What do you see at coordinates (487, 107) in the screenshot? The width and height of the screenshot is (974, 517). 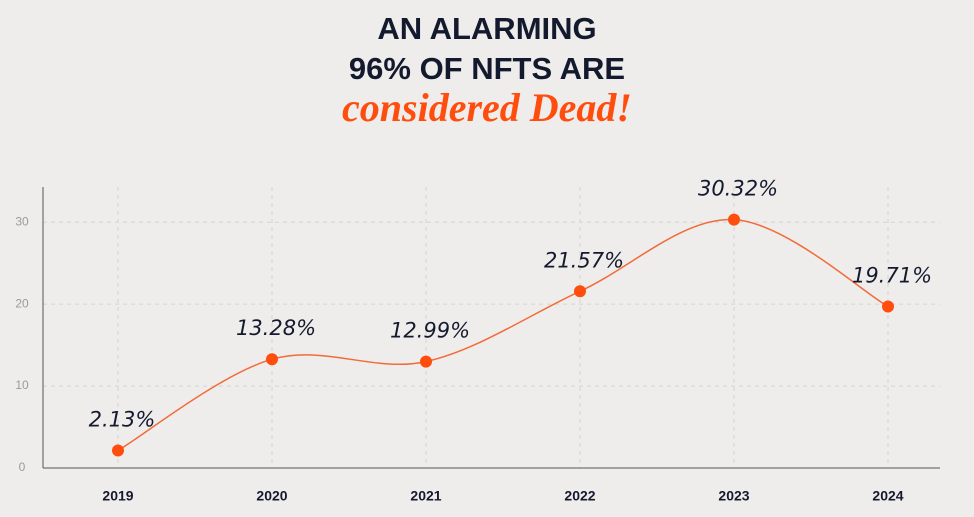 I see `chart-subtitle: considered Dead!` at bounding box center [487, 107].